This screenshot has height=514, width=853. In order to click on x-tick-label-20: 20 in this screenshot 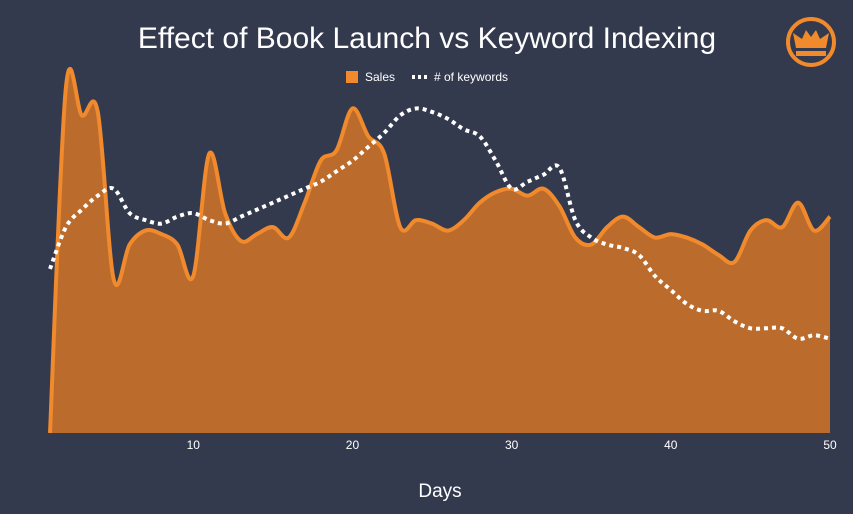, I will do `click(353, 445)`.